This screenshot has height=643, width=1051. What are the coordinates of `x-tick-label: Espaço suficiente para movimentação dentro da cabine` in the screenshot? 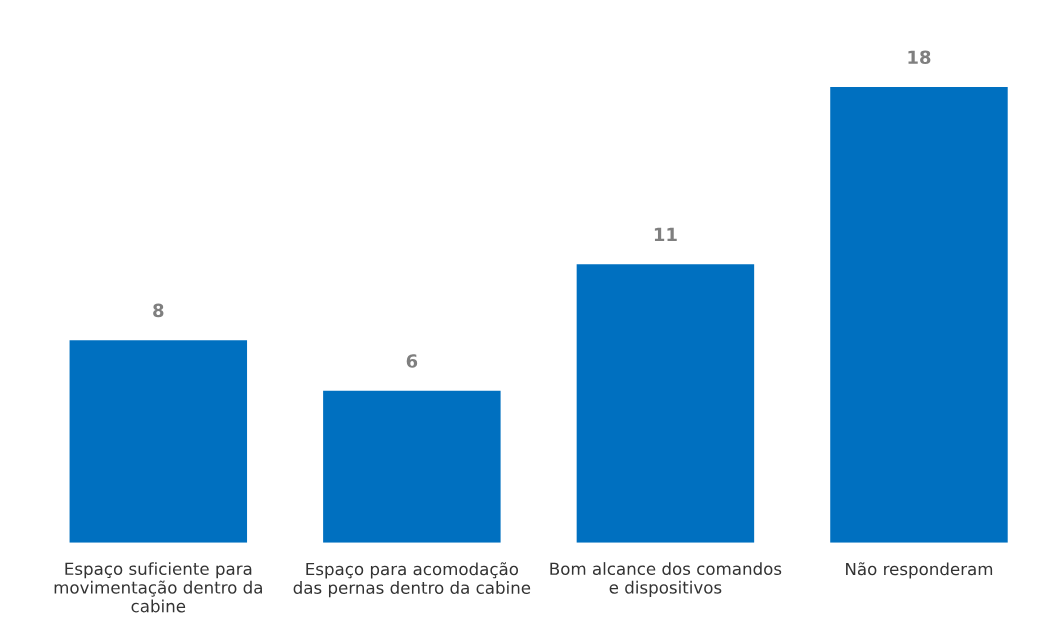 It's located at (158, 587).